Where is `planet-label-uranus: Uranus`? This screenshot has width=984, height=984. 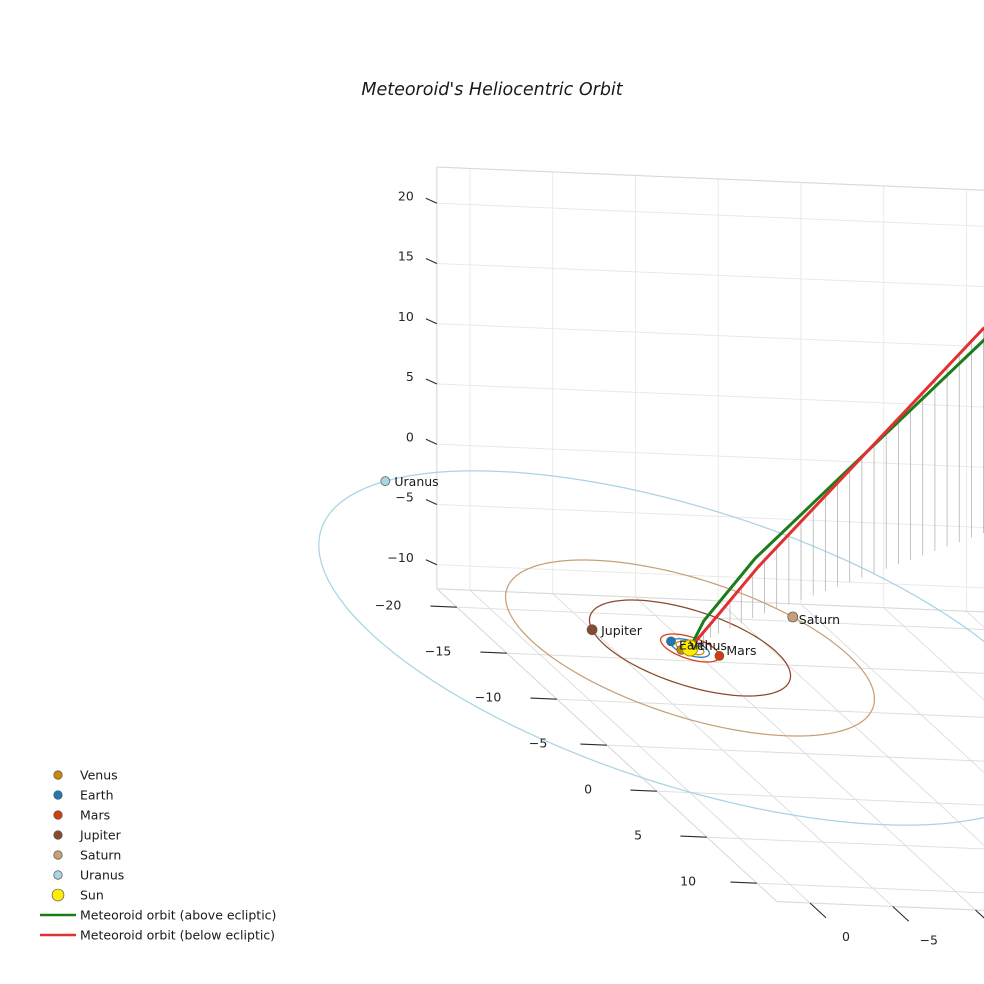 planet-label-uranus: Uranus is located at coordinates (416, 481).